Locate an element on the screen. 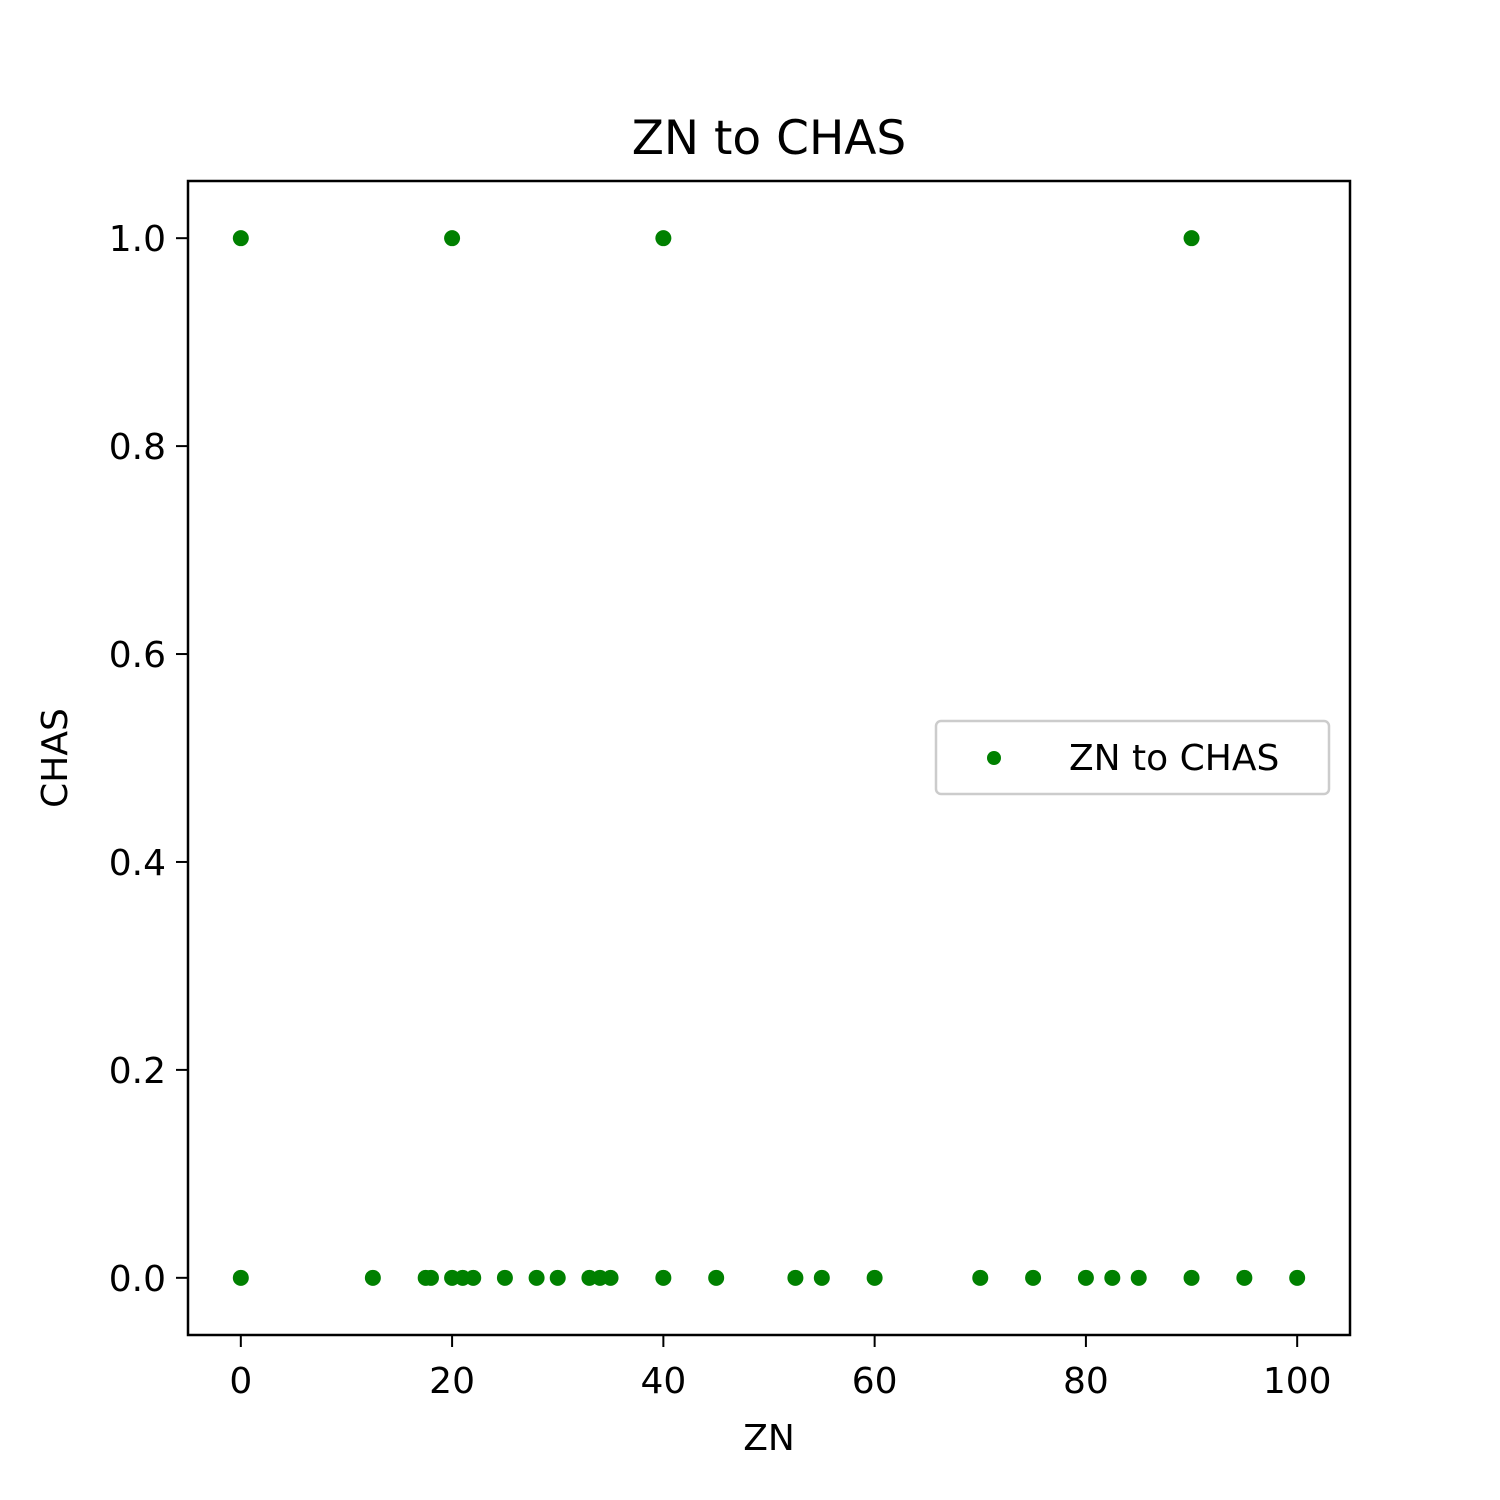  y-tick-label: 0.6 is located at coordinates (137, 655).